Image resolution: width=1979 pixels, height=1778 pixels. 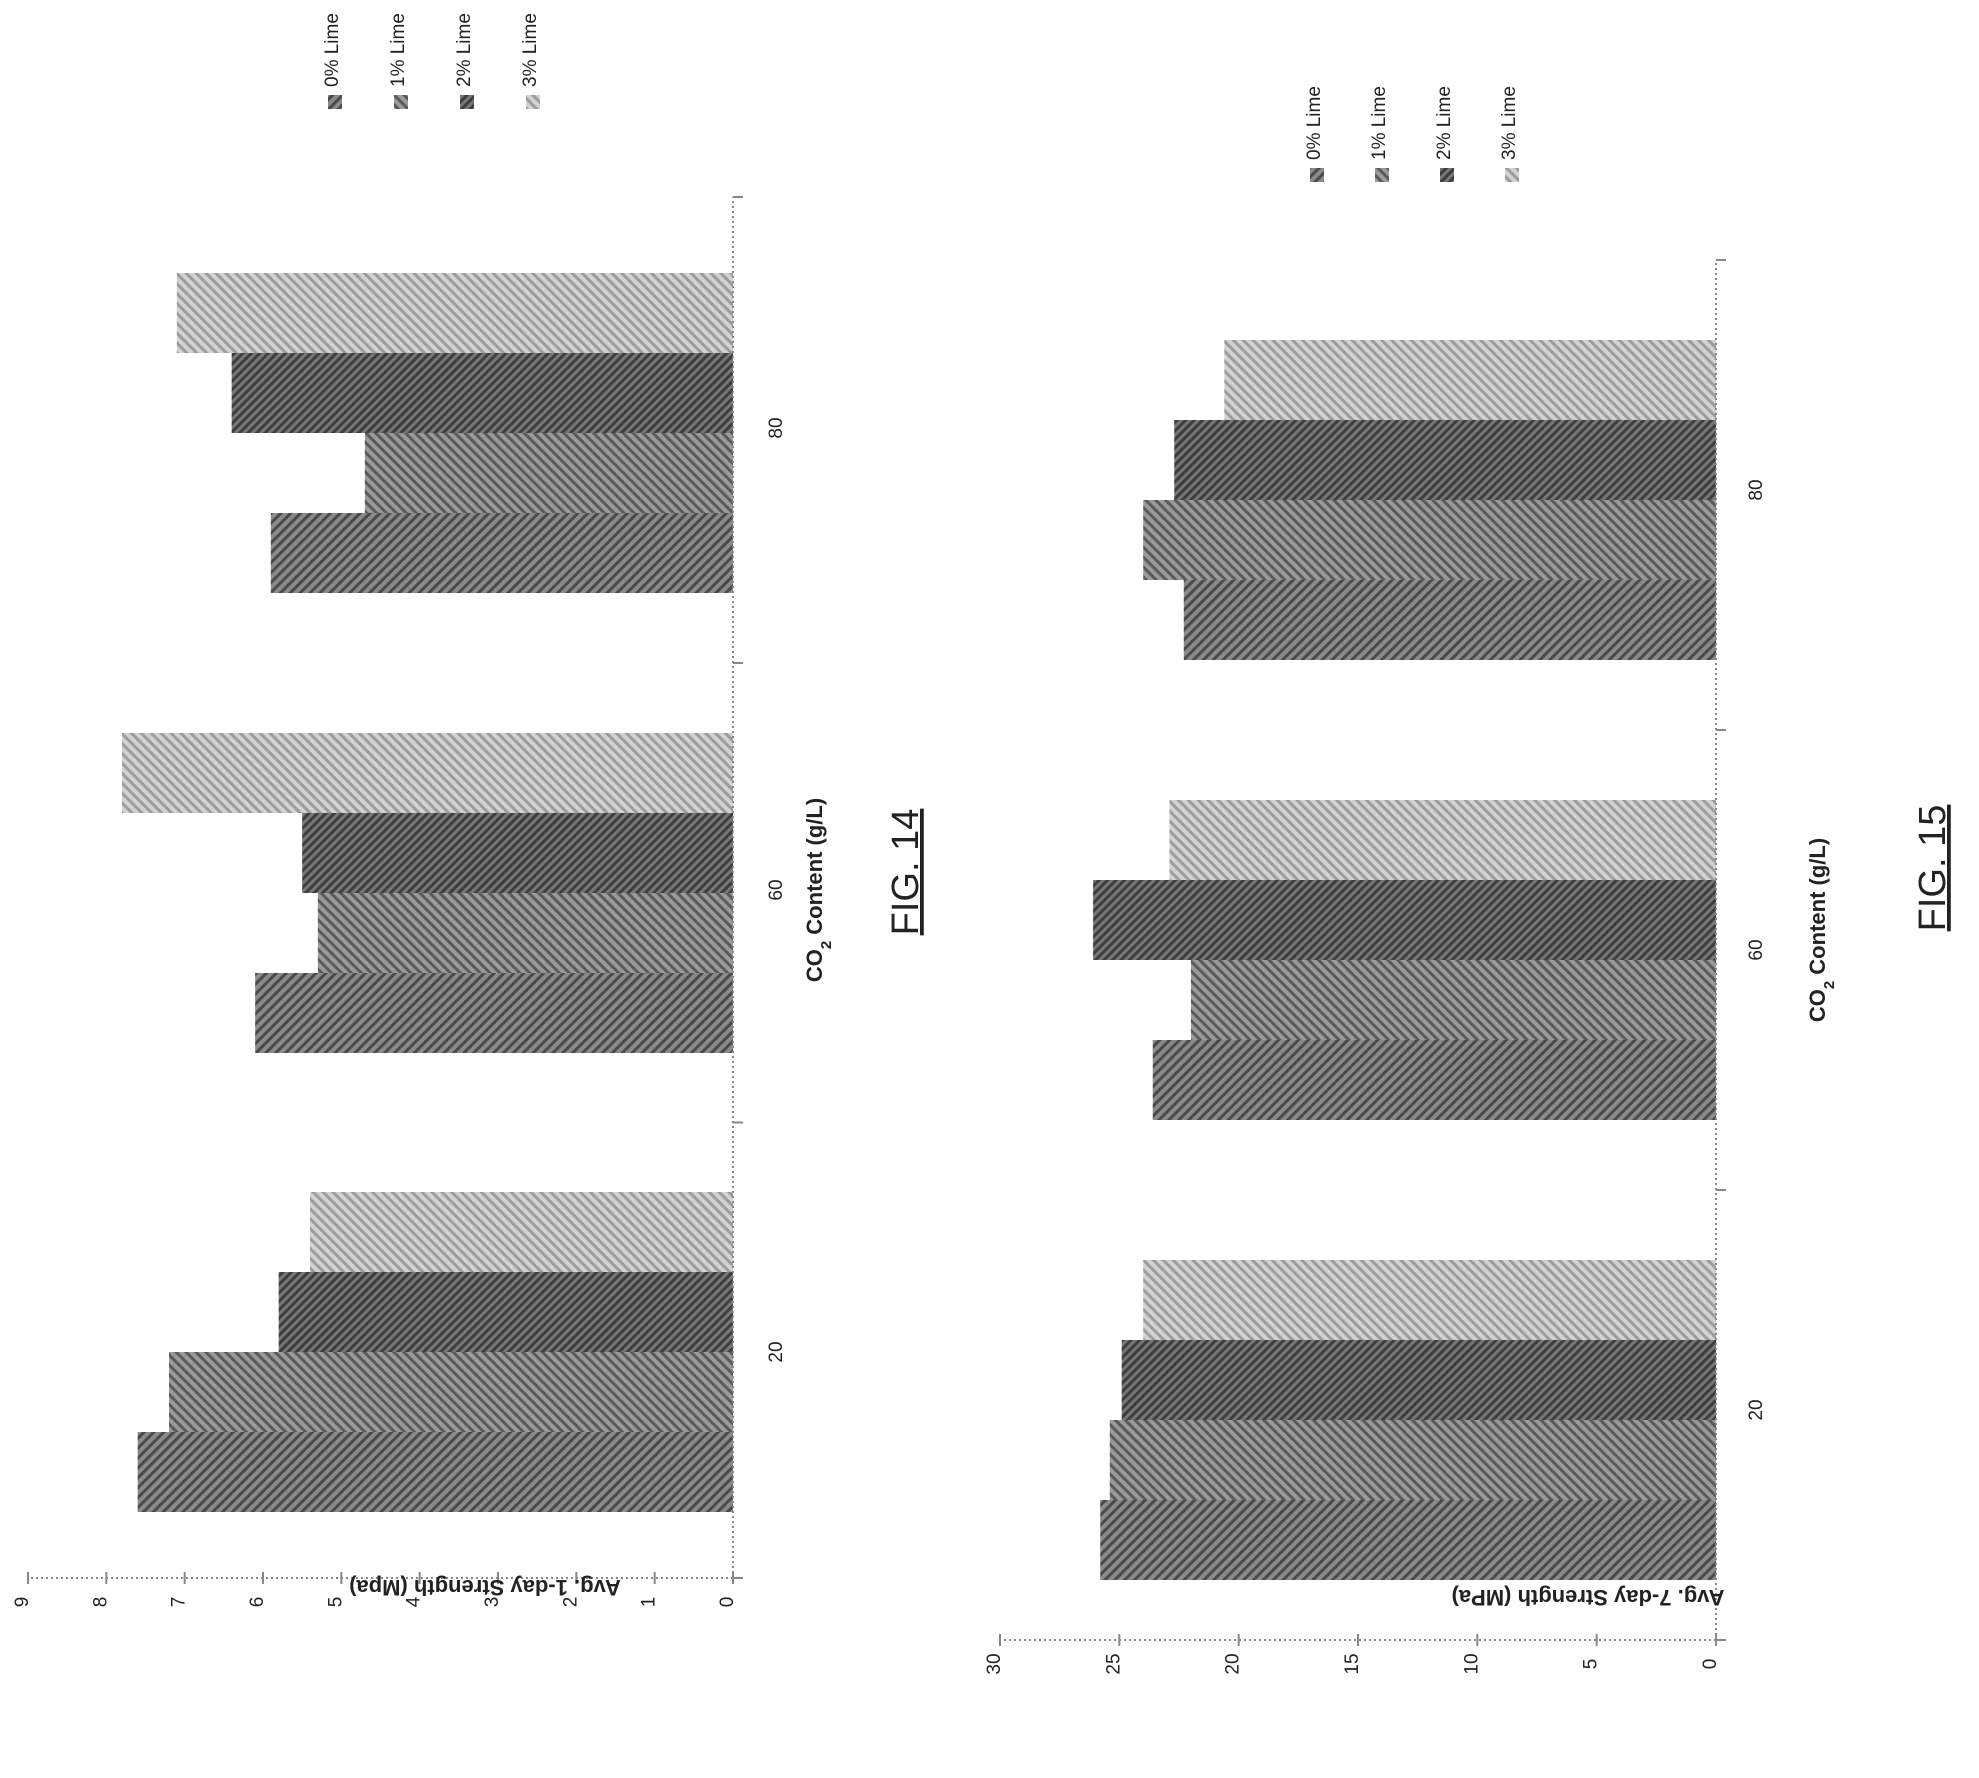 I want to click on y-ticks: 0 1 2 3 4 5 6 7 8 9, so click(x=375, y=1589).